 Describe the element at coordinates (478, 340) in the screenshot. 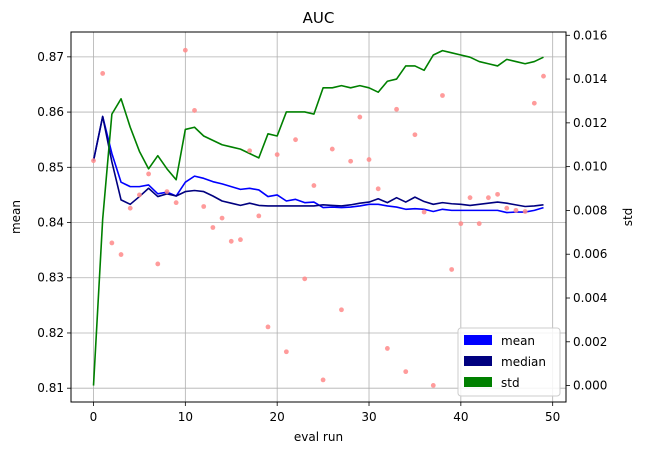

I see `legend-swatch-mean` at that location.